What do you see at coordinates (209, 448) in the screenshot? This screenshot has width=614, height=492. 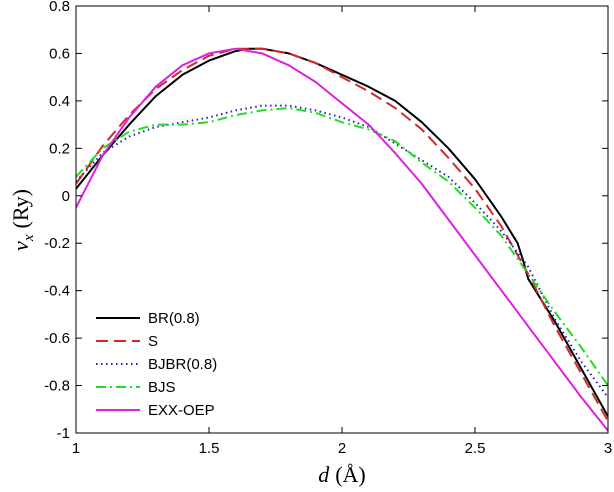 I see `x-tick-label: 1.5` at bounding box center [209, 448].